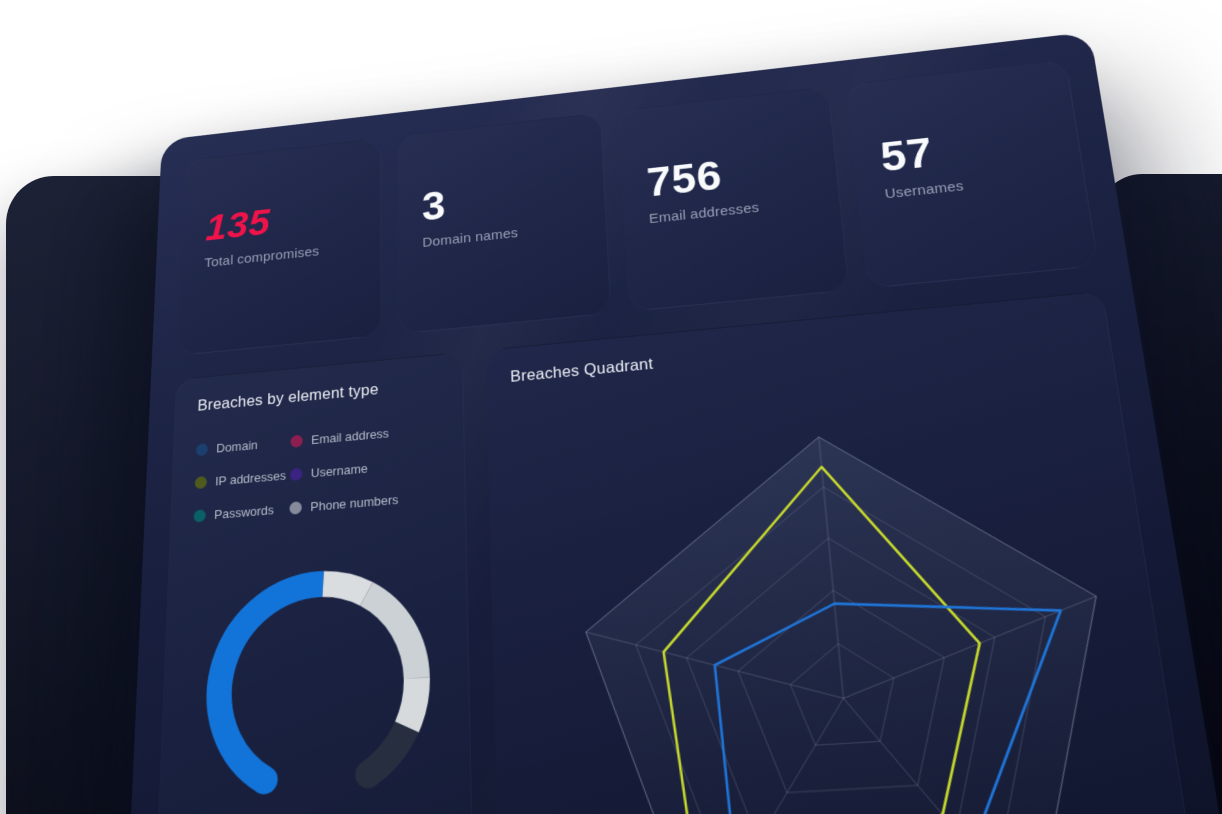 This screenshot has width=1222, height=814. I want to click on legend-label: Domain, so click(237, 446).